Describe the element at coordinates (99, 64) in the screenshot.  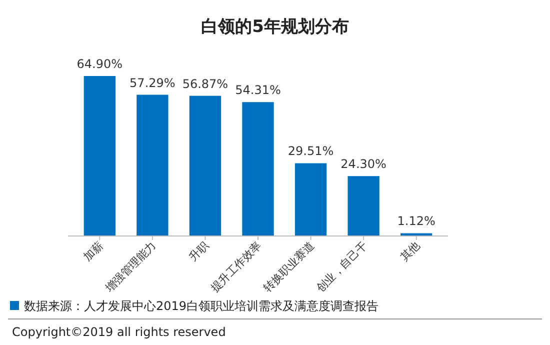
I see `data-label: 64.90%` at that location.